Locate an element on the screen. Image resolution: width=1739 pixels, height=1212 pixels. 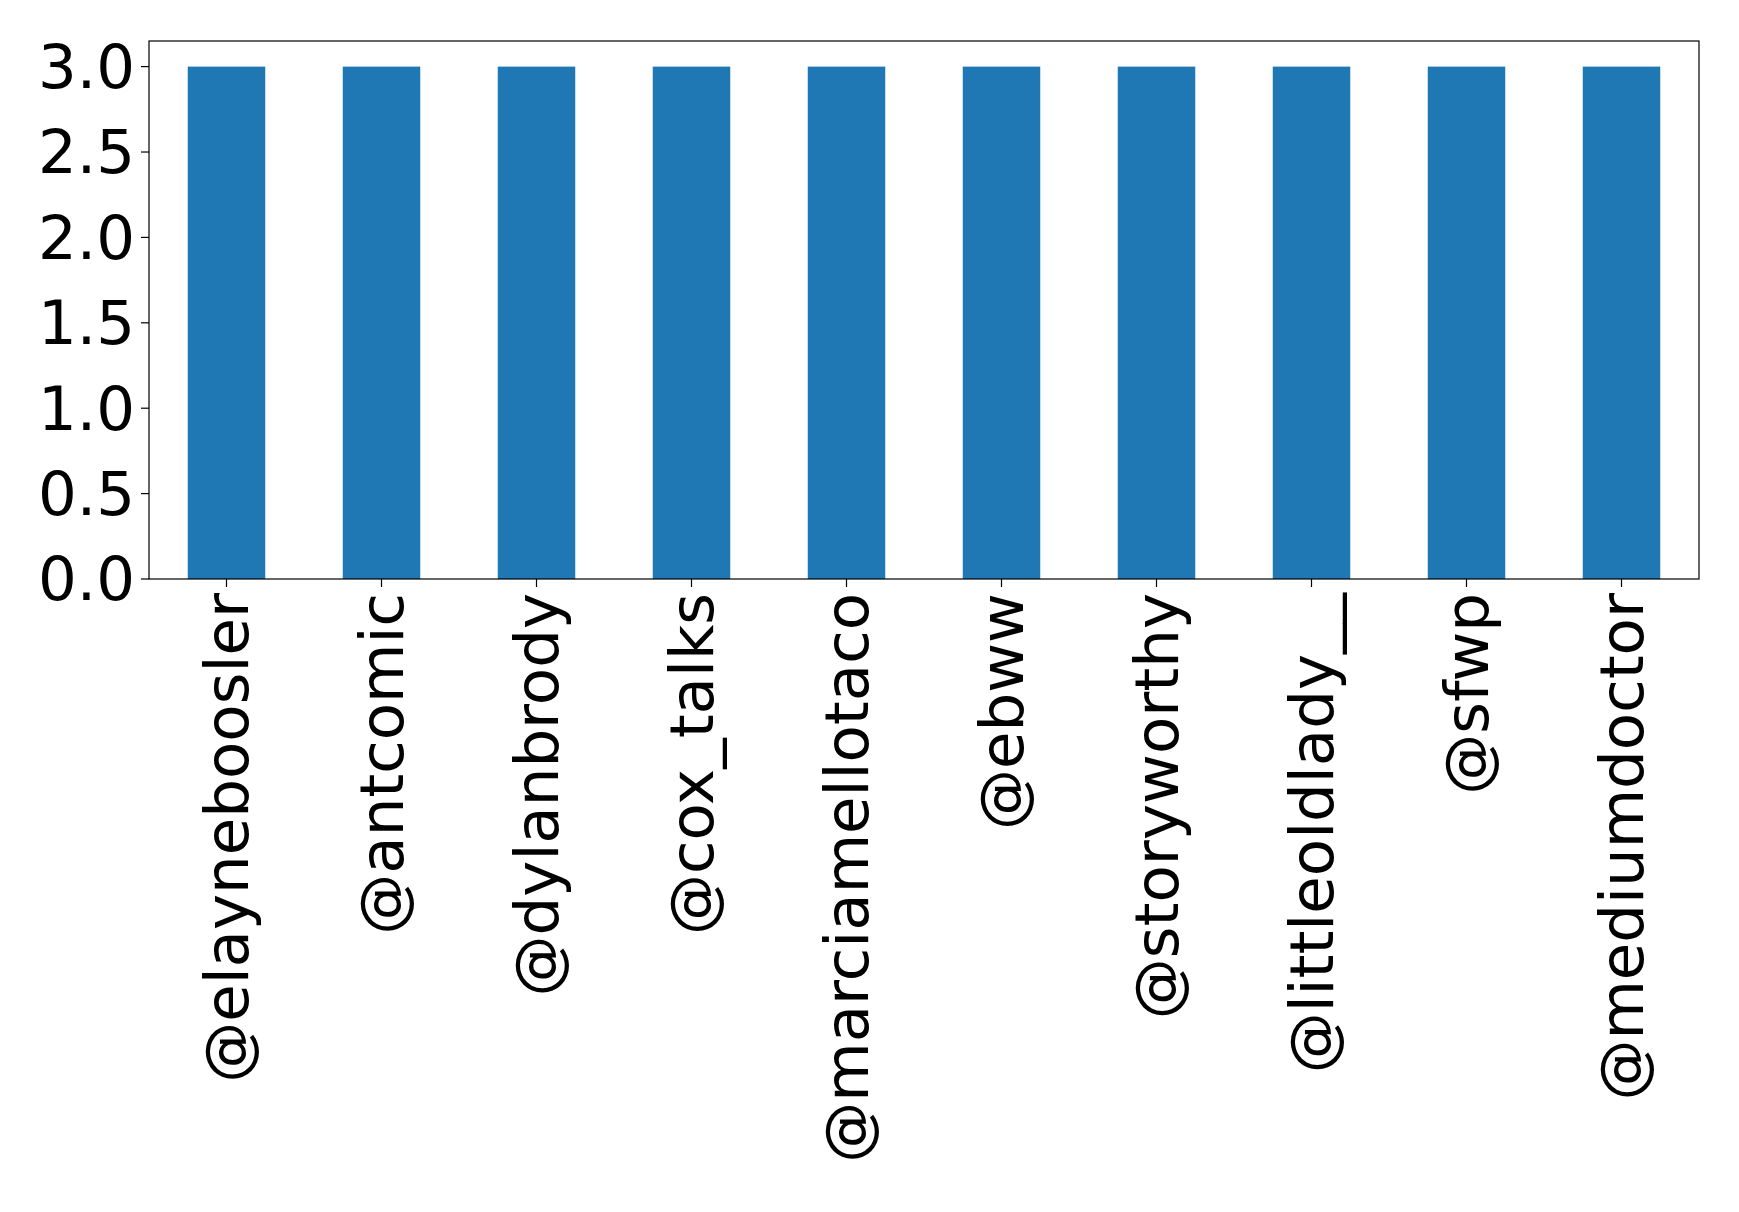
y-tick-label: 2.0 is located at coordinates (86, 237).